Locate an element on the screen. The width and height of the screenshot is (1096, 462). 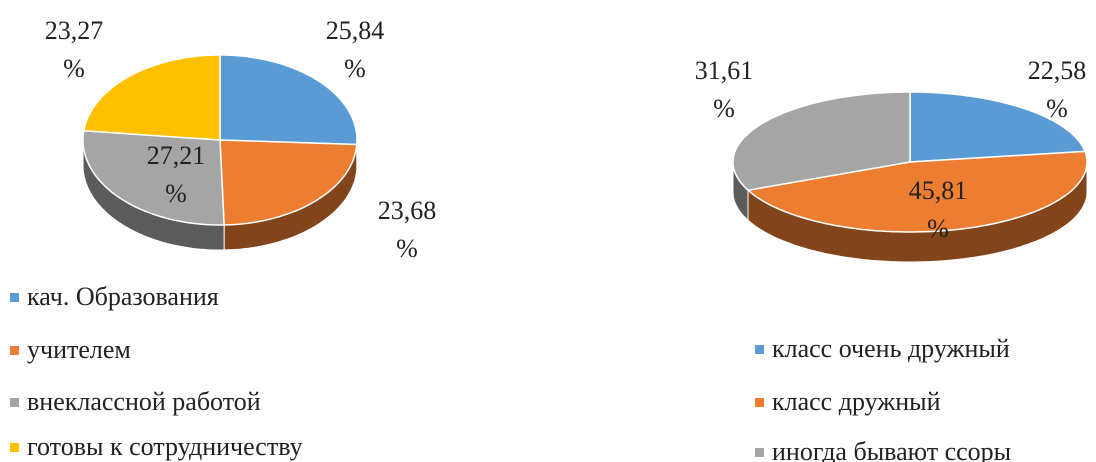
legend-label: класс очень дружный is located at coordinates (891, 348).